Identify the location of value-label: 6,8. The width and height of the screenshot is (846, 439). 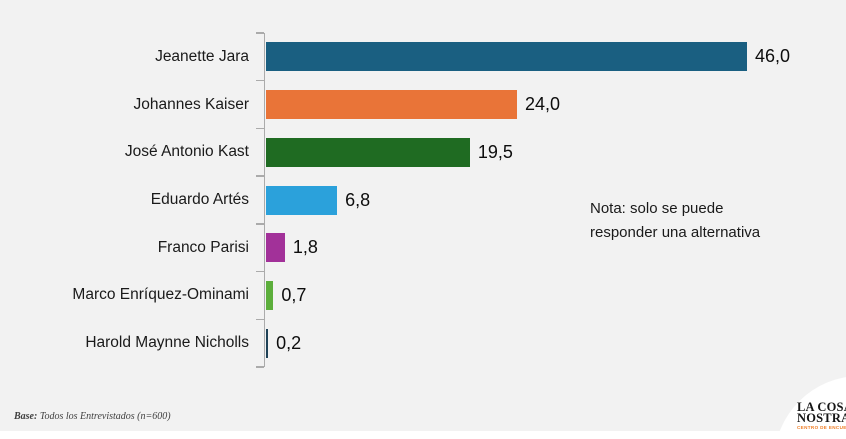
(358, 199).